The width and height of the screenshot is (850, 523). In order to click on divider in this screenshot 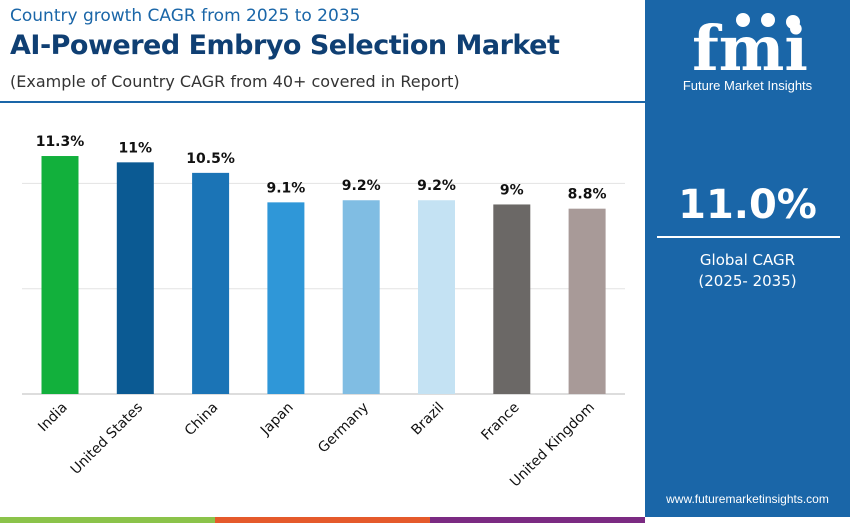, I will do `click(748, 237)`.